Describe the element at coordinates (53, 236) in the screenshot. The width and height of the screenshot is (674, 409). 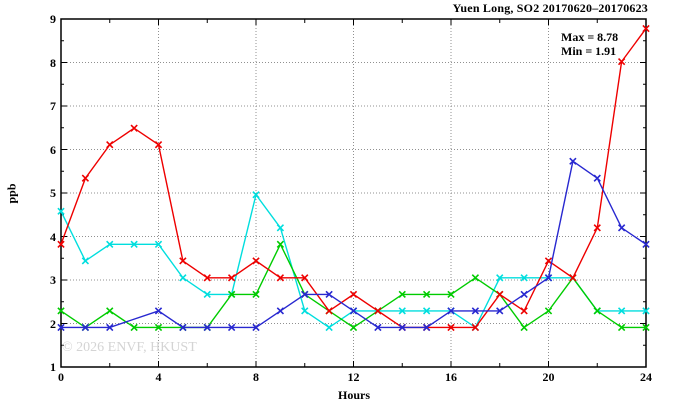
I see `y-tick-label: 4` at that location.